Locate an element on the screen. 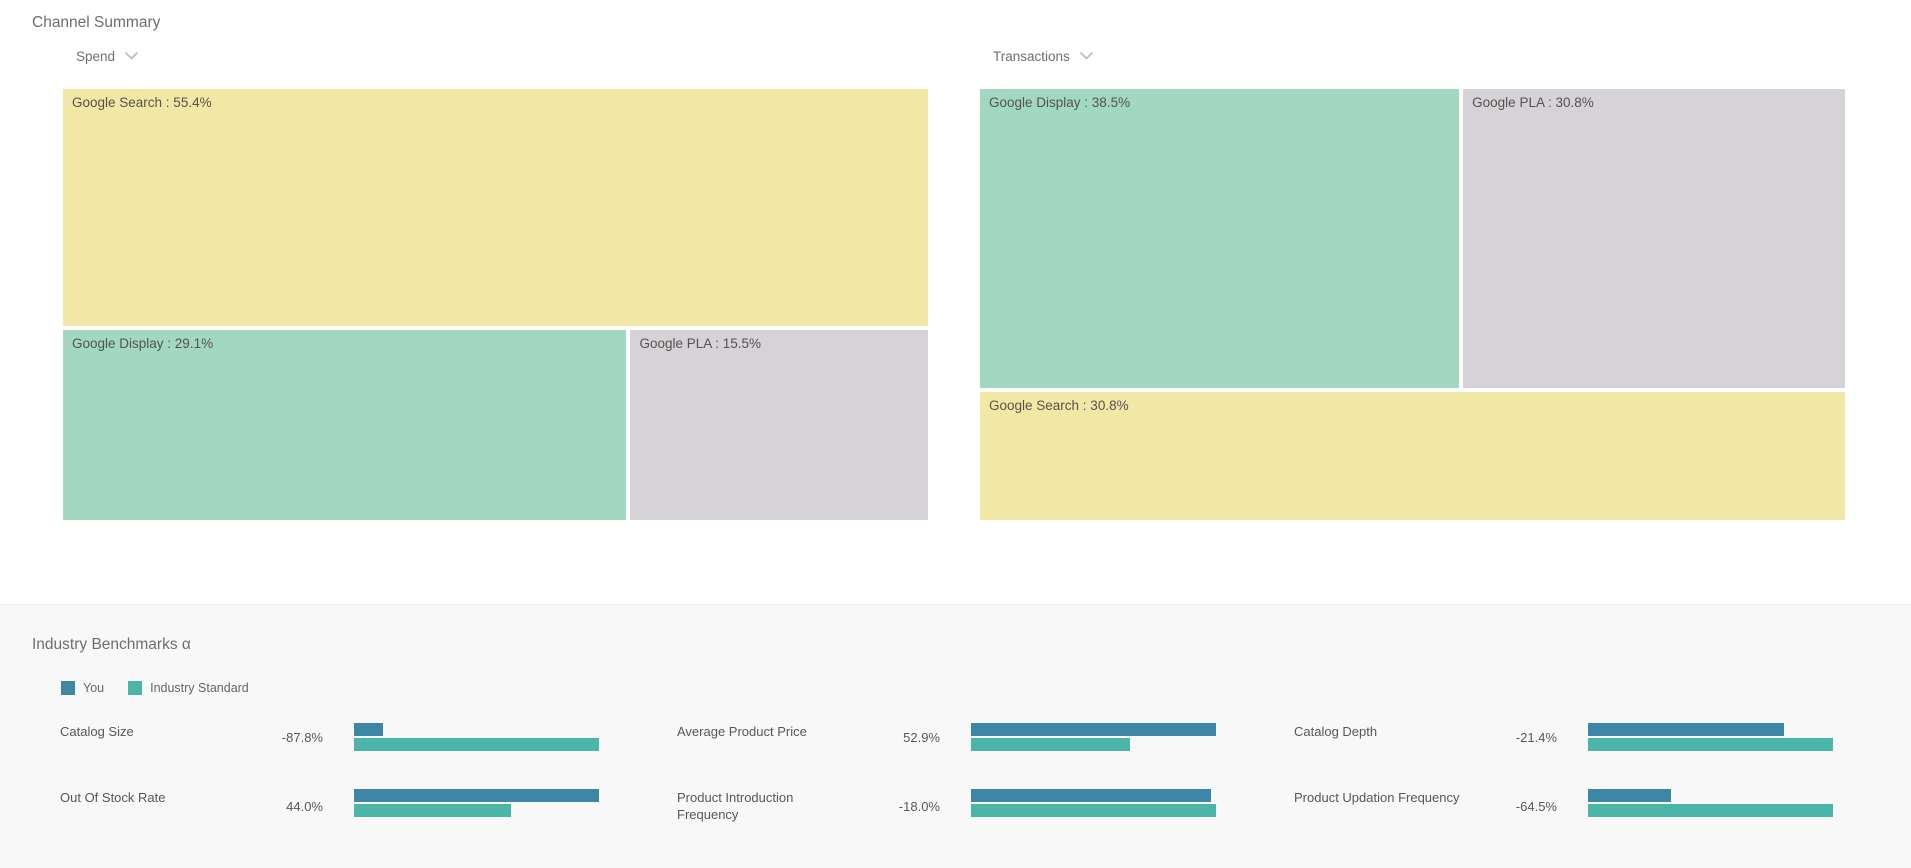  treemap-tile-label: Google Search : 30.8% is located at coordinates (1059, 405).